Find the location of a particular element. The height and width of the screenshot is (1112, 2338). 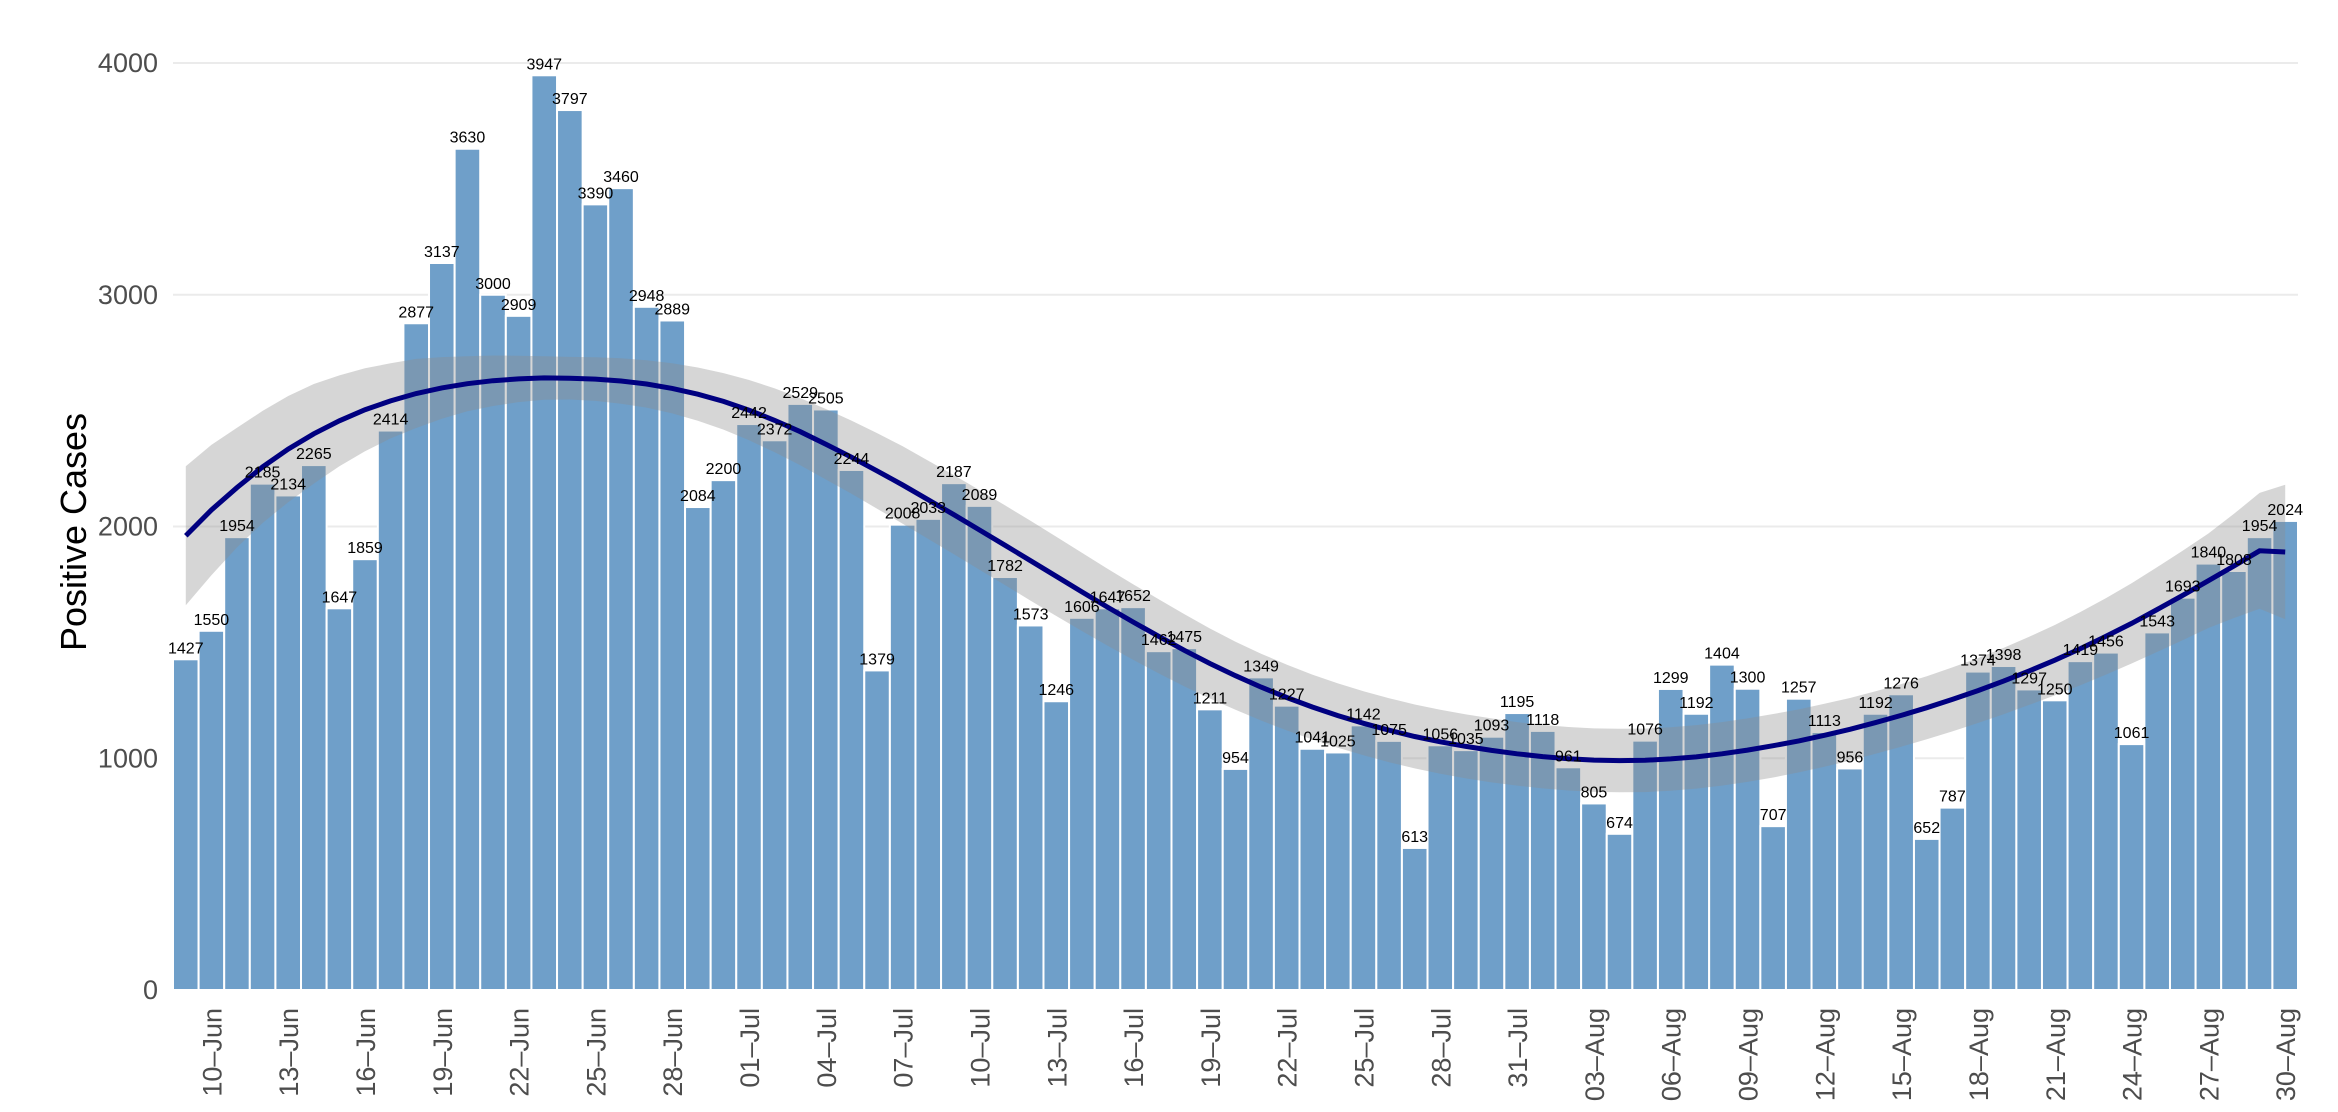

data-label: 1808 is located at coordinates (2234, 560).